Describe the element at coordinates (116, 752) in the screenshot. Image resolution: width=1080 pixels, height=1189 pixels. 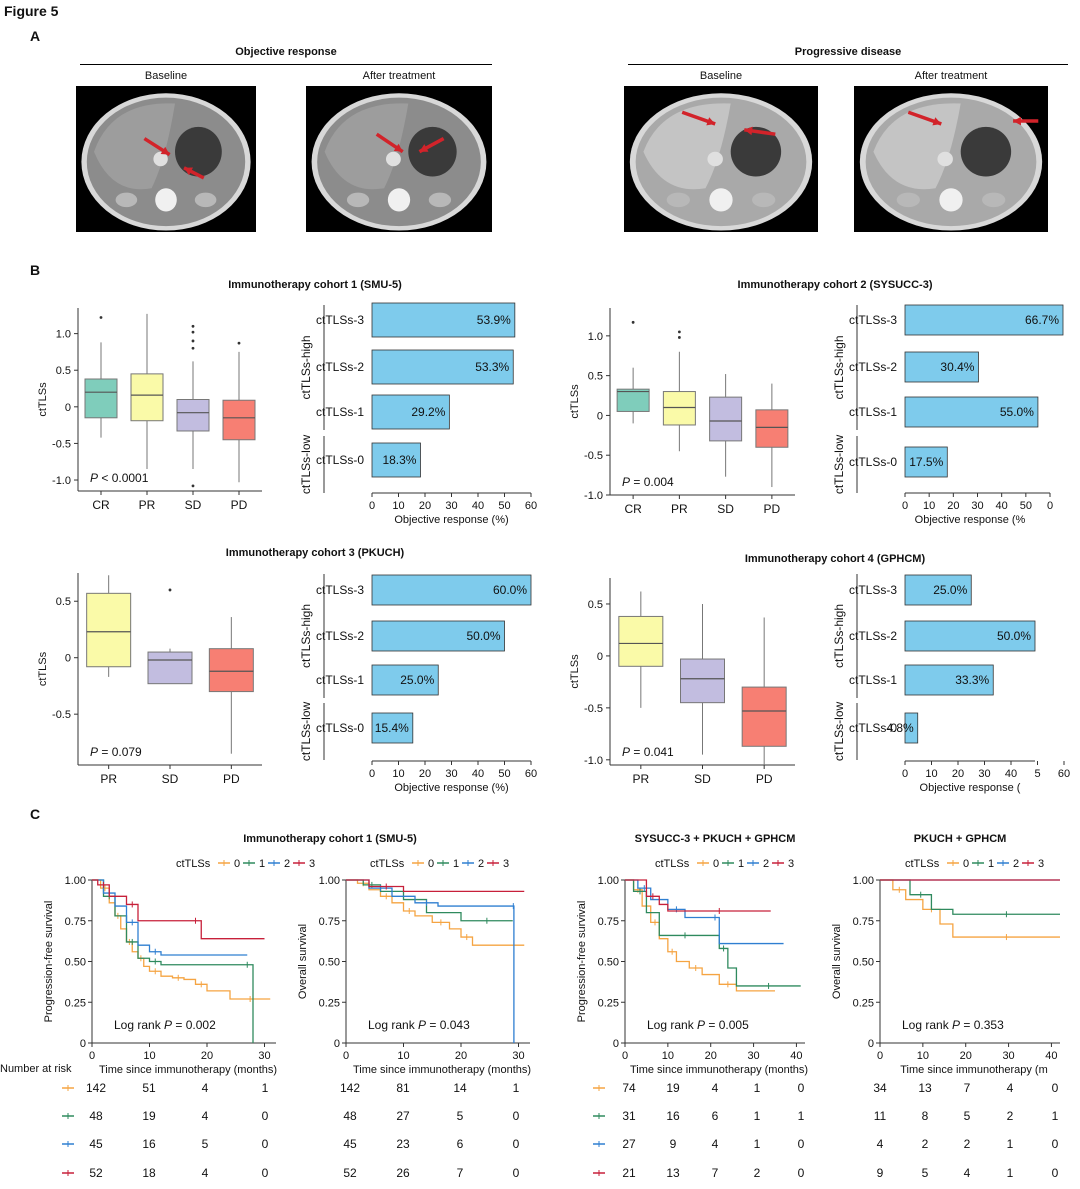
I see `p-value: P = 0.079` at that location.